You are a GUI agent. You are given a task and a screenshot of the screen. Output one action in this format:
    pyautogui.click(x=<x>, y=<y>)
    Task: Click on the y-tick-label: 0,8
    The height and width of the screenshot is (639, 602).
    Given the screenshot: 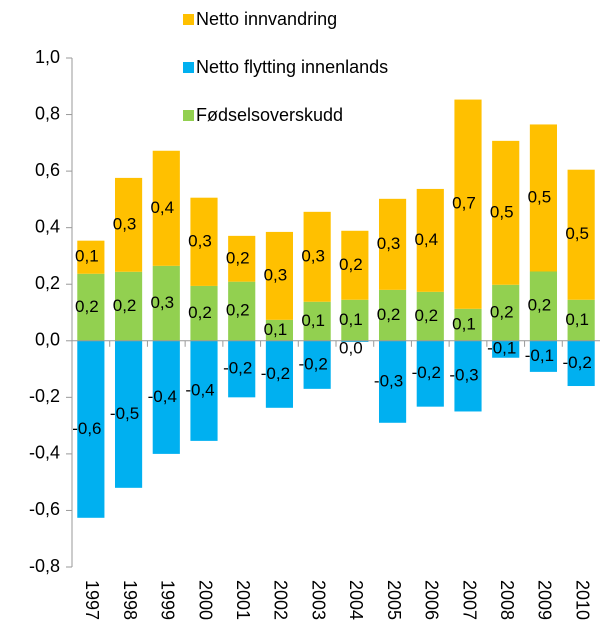 What is the action you would take?
    pyautogui.click(x=47, y=113)
    